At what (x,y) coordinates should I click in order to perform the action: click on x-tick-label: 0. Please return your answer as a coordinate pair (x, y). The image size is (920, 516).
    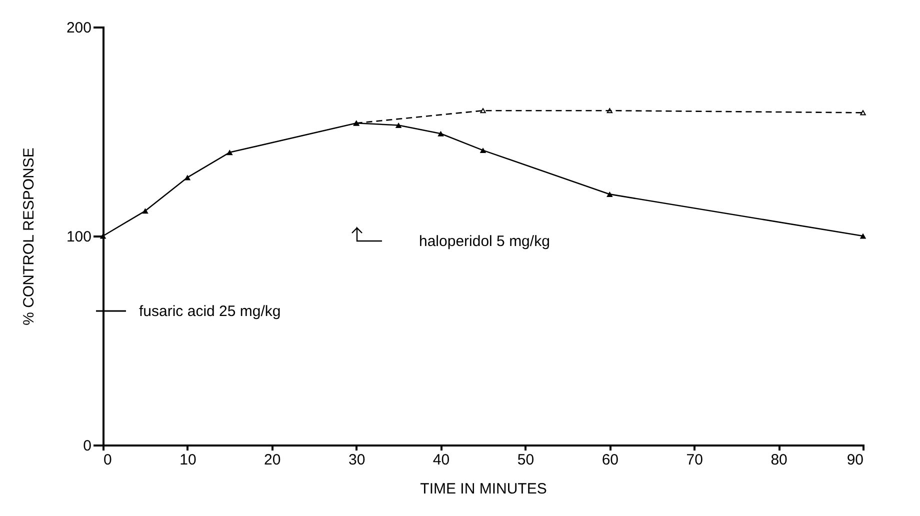
    Looking at the image, I should click on (108, 460).